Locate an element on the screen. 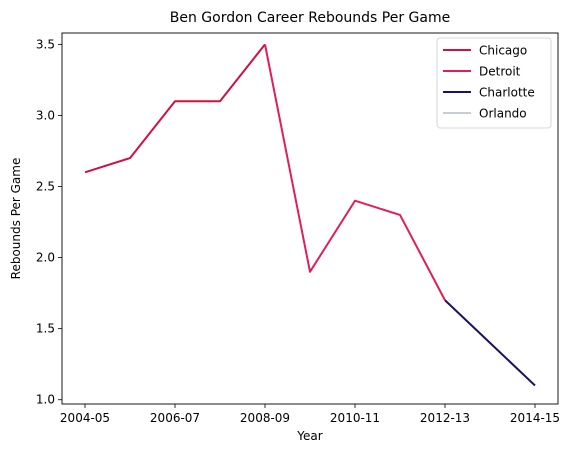  legend-box is located at coordinates (494, 83).